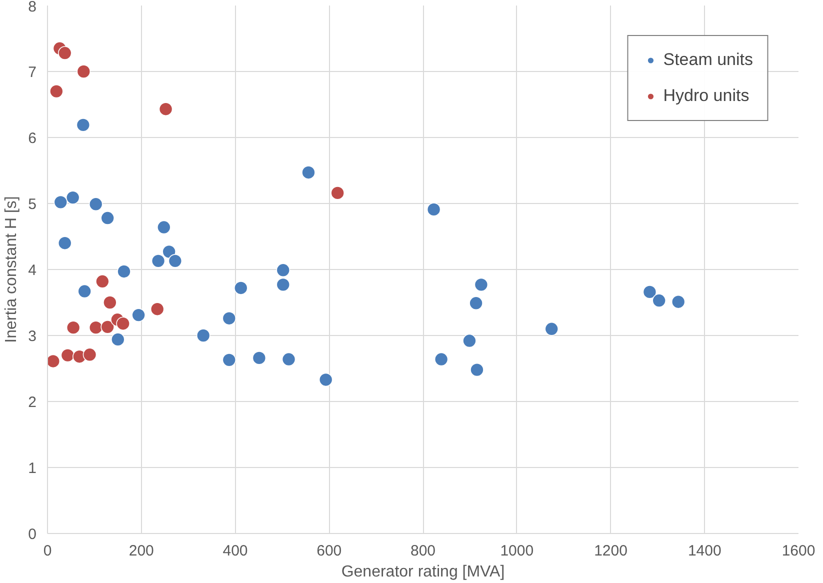 The height and width of the screenshot is (583, 823). Describe the element at coordinates (329, 551) in the screenshot. I see `x-tick-label: 600` at that location.